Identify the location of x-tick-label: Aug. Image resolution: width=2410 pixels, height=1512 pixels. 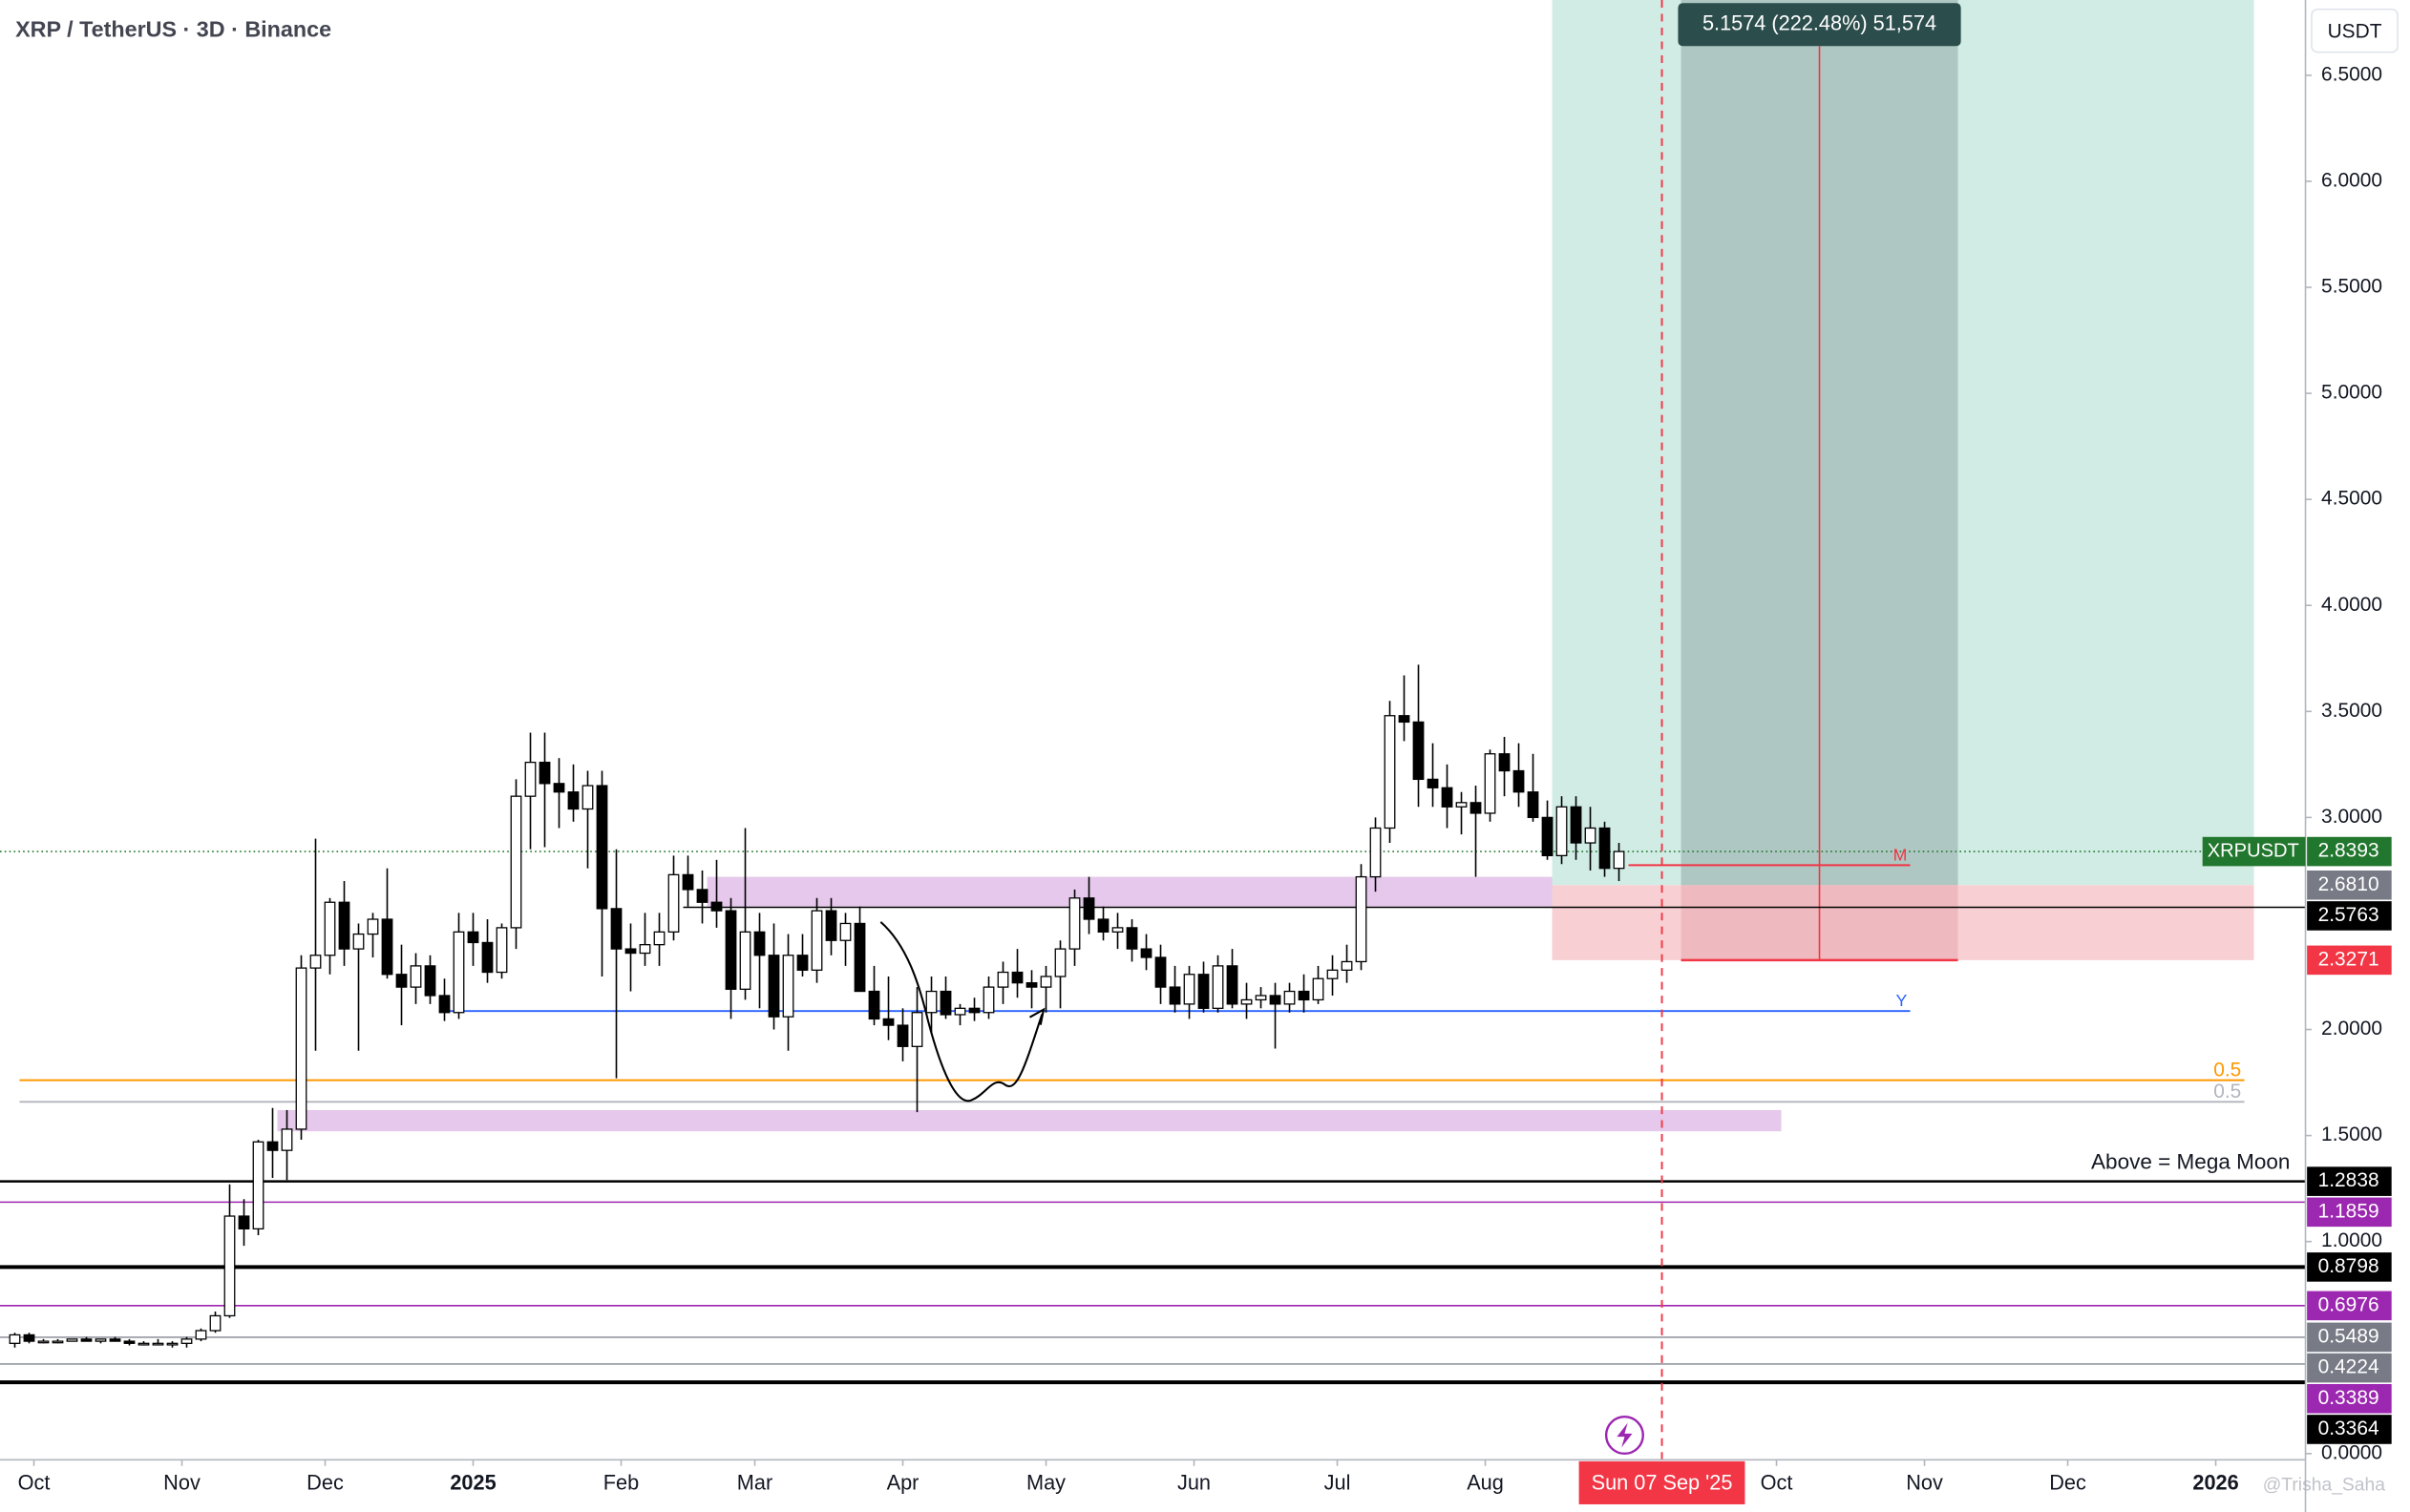
(1485, 1483).